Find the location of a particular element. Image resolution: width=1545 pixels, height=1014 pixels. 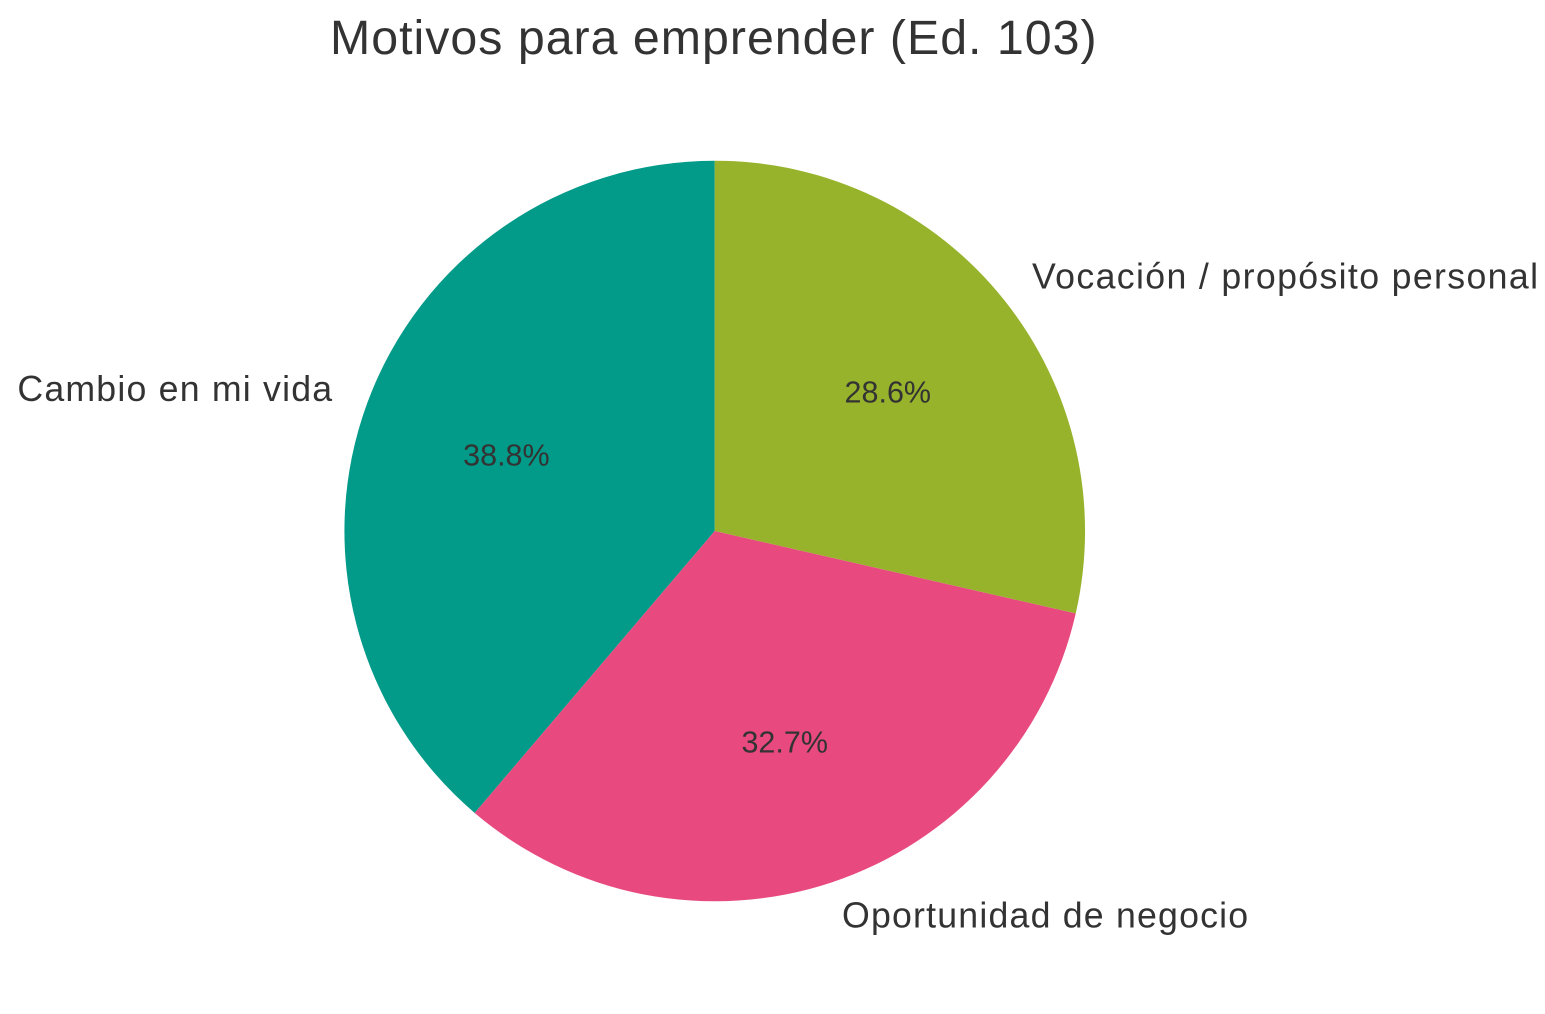

svg-text: Oportunidad de negocio is located at coordinates (1045, 916).